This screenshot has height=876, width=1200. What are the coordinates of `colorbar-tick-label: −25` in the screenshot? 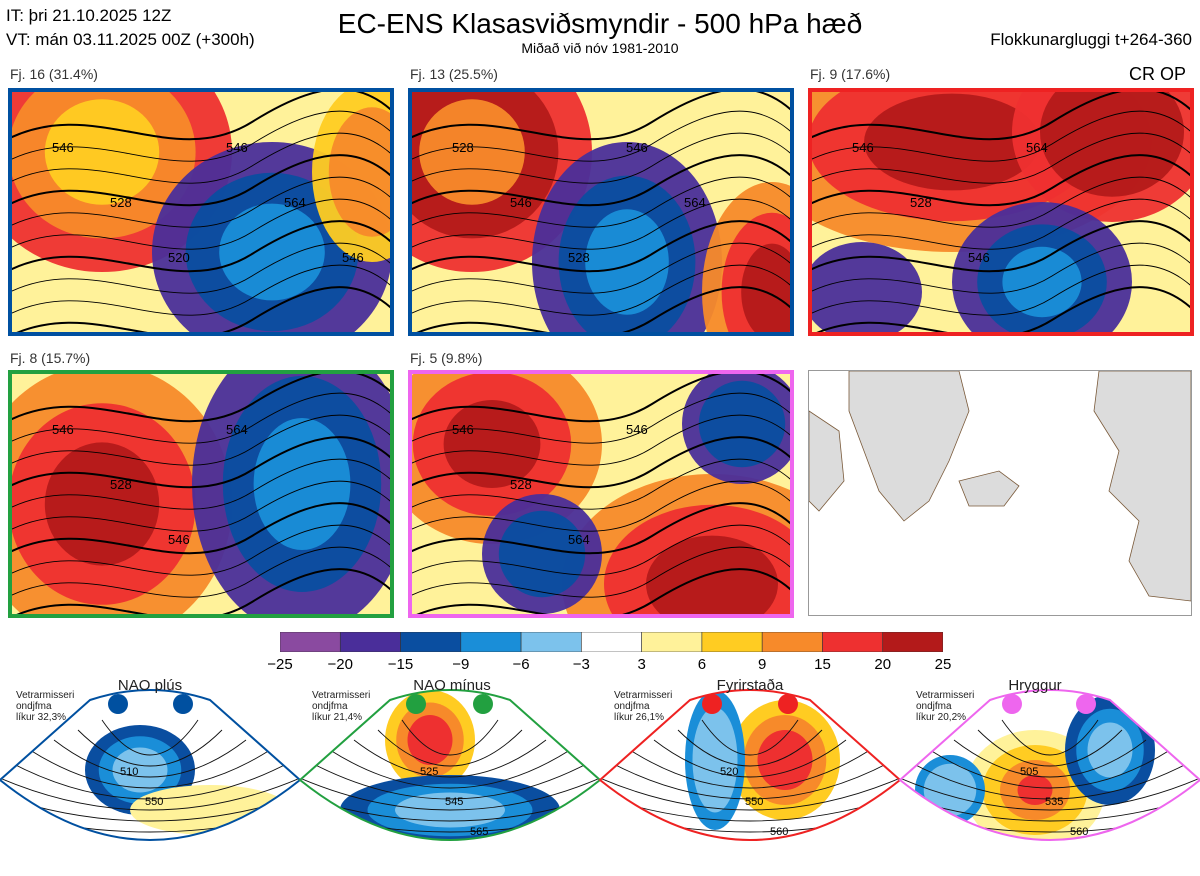 It's located at (280, 664).